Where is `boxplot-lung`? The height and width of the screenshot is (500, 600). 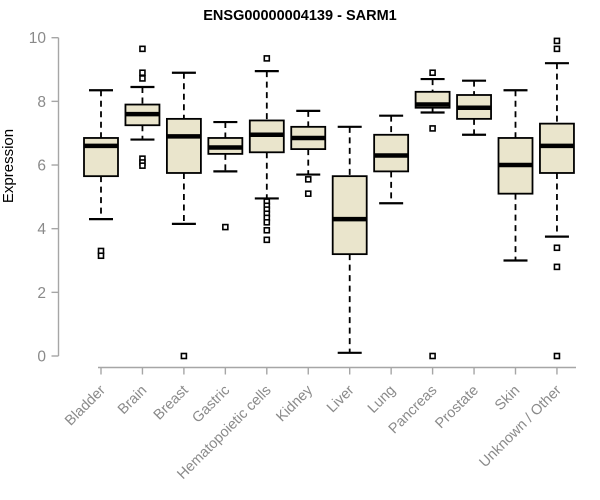 boxplot-lung is located at coordinates (391, 159).